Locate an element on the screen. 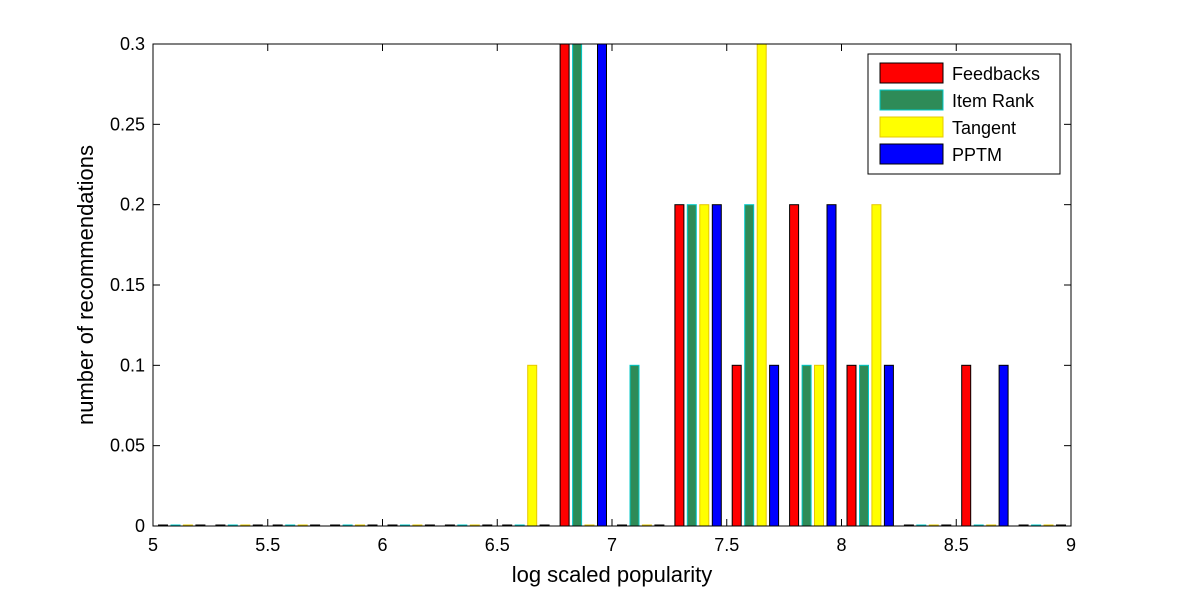  y-tick-label: 0.15 is located at coordinates (127, 285).